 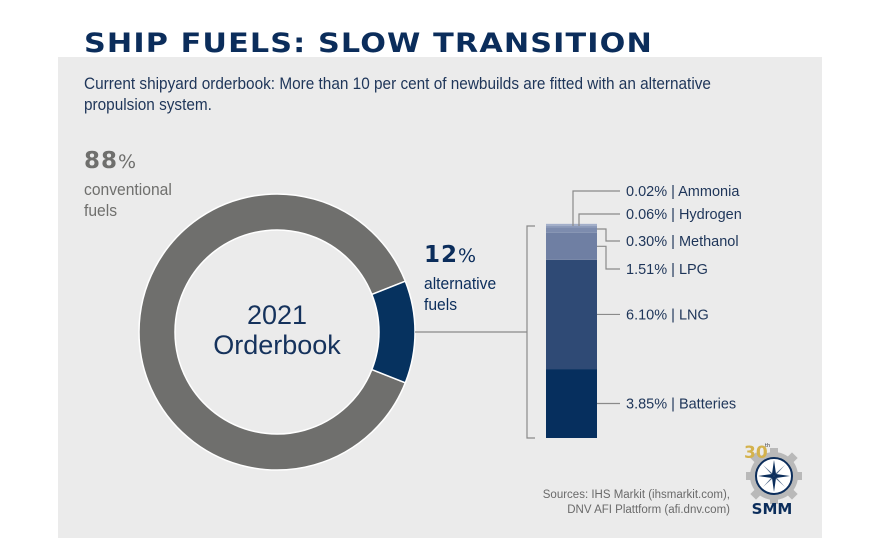 I want to click on alternative-percentage: 12%, so click(x=450, y=255).